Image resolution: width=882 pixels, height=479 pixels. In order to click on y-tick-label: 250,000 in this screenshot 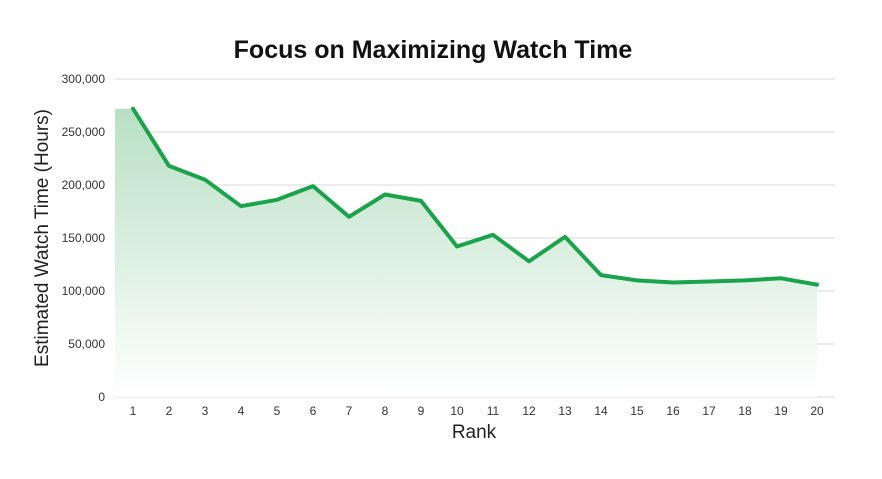, I will do `click(84, 132)`.